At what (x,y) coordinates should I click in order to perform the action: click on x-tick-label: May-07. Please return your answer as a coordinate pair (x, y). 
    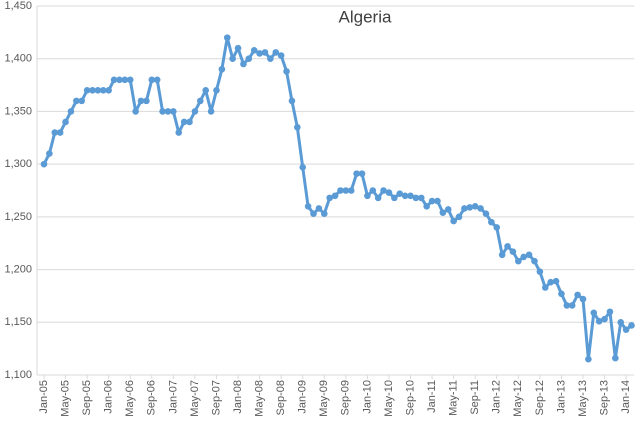
    Looking at the image, I should click on (195, 398).